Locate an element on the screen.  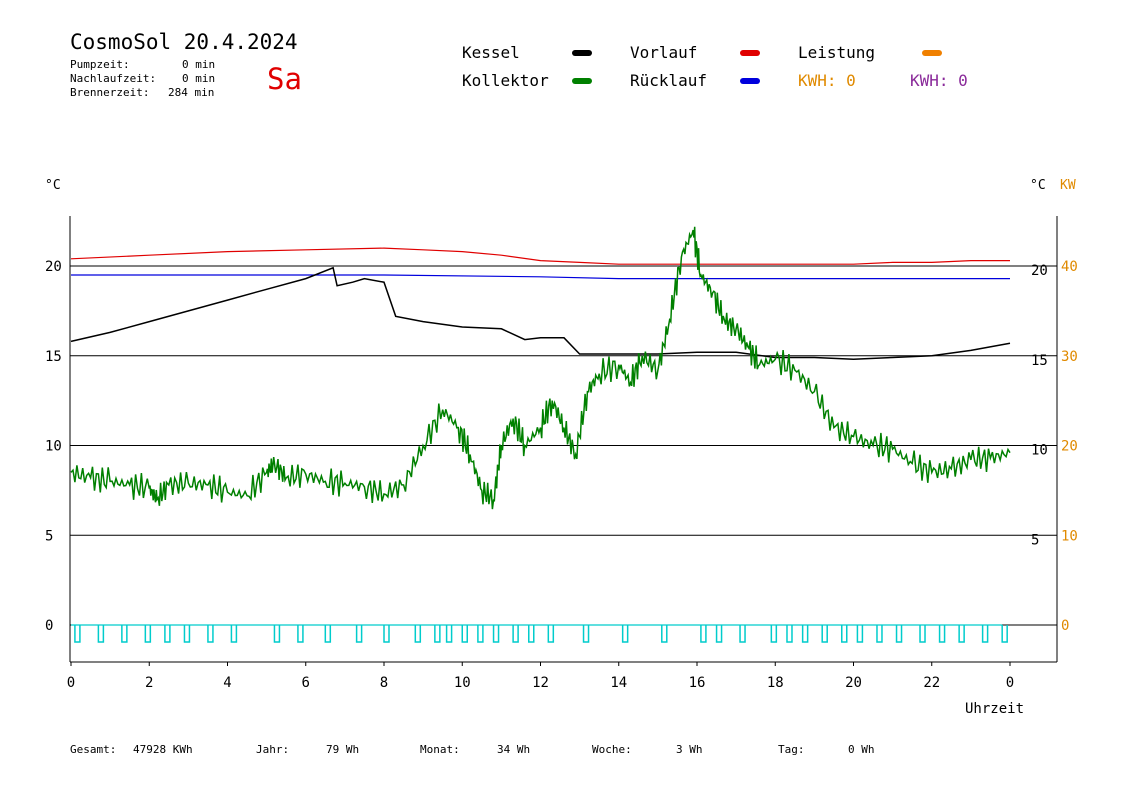
kw-tick-label: 0 is located at coordinates (1065, 626).